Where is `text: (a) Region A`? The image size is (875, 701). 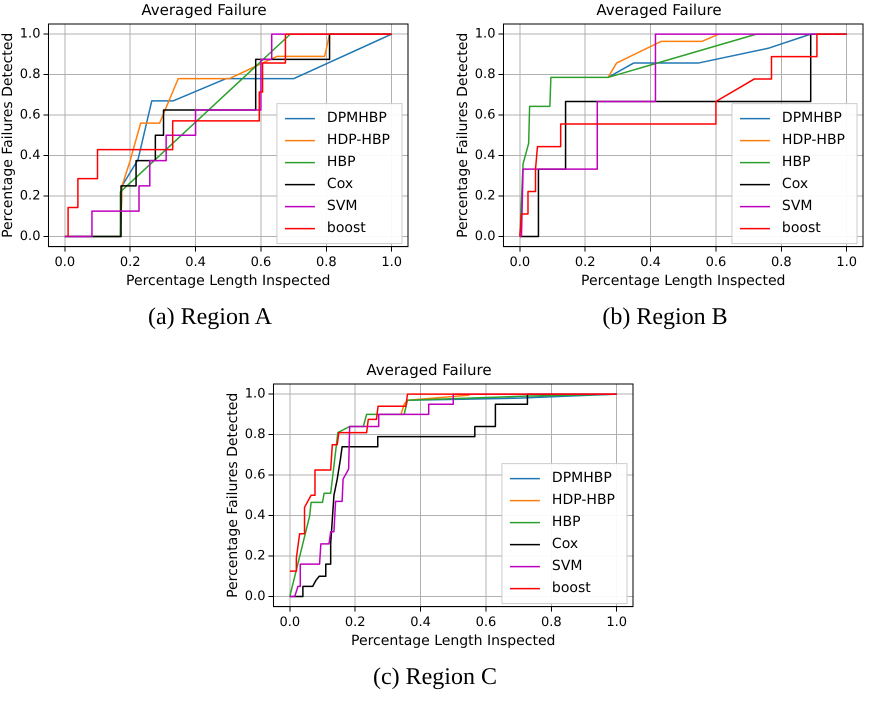
text: (a) Region A is located at coordinates (210, 317).